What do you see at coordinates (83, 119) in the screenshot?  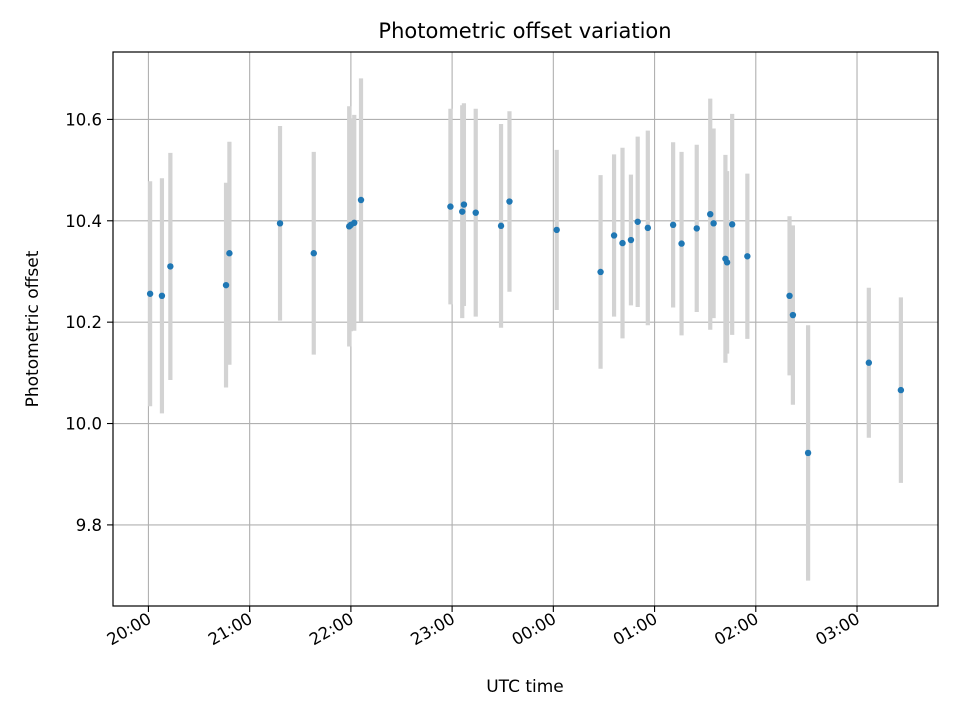 I see `y-tick-label: 10.6` at bounding box center [83, 119].